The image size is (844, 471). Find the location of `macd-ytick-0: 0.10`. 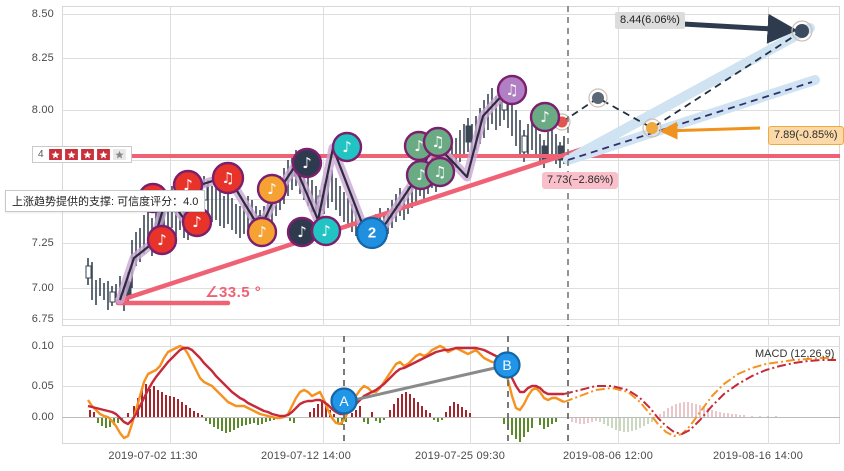

macd-ytick-0: 0.10 is located at coordinates (42, 346).